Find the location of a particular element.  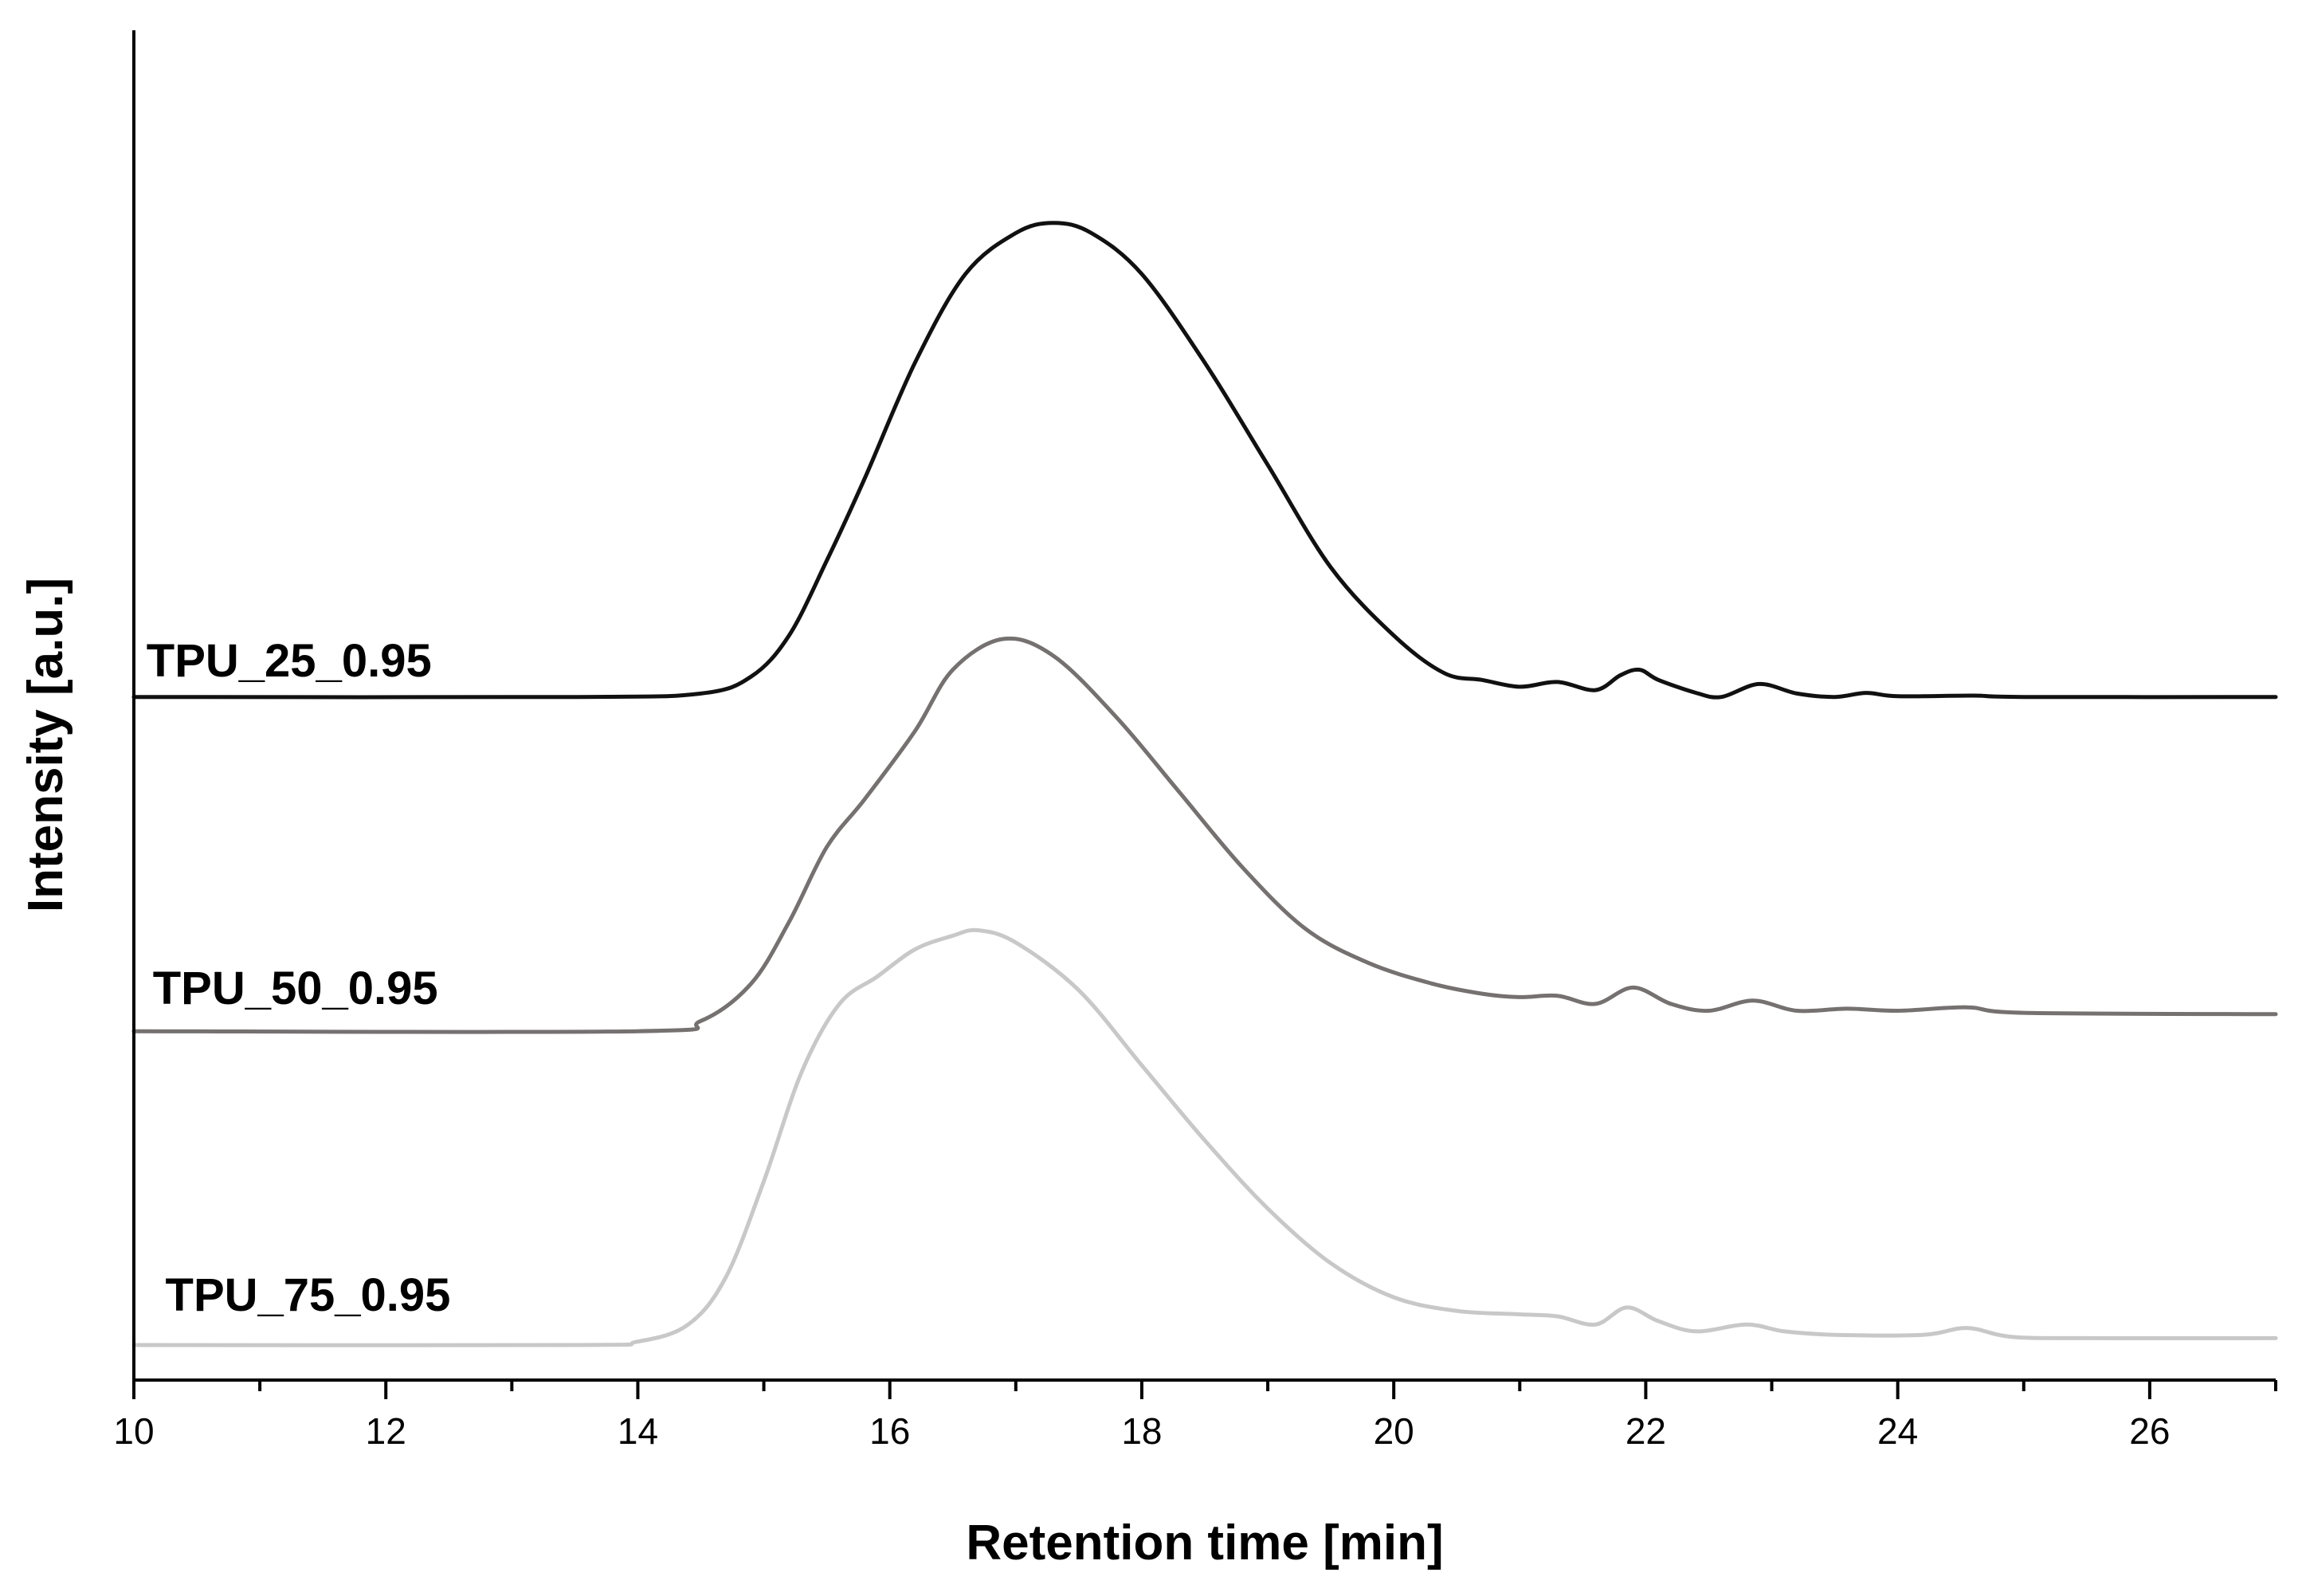

x-tick-label: 22 is located at coordinates (1646, 1431).